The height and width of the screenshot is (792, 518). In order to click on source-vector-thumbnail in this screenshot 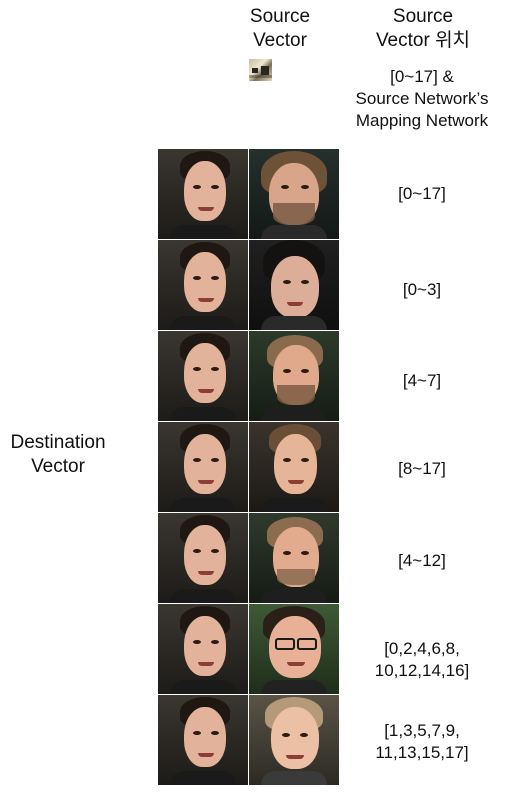, I will do `click(260, 70)`.